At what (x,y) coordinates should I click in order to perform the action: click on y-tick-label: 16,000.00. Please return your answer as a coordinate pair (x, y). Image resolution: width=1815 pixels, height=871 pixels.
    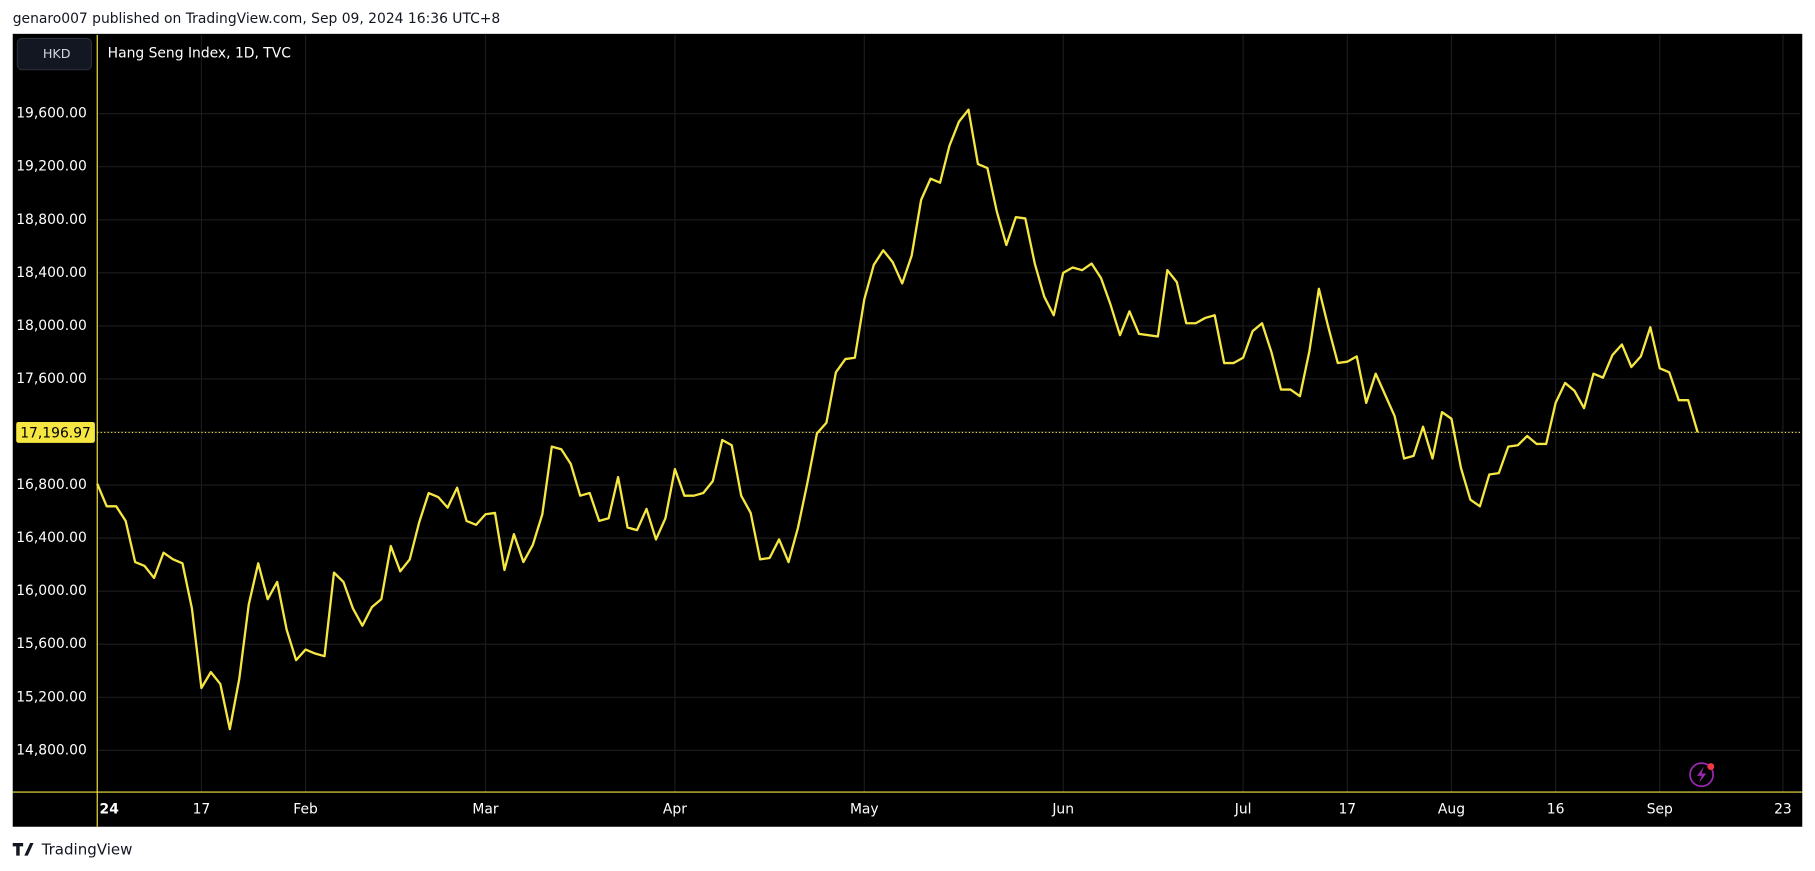
    Looking at the image, I should click on (51, 591).